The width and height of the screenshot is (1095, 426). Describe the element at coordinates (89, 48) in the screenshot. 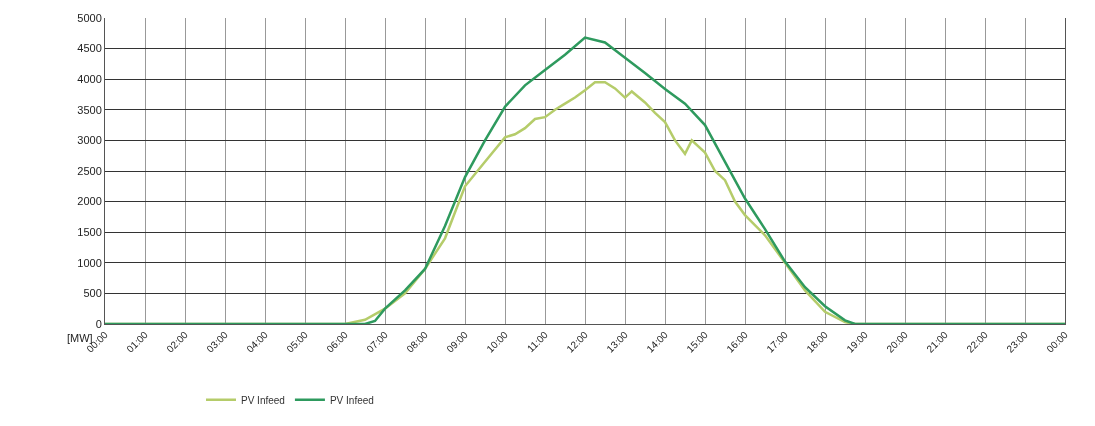

I see `y-tick-label: 4500` at that location.